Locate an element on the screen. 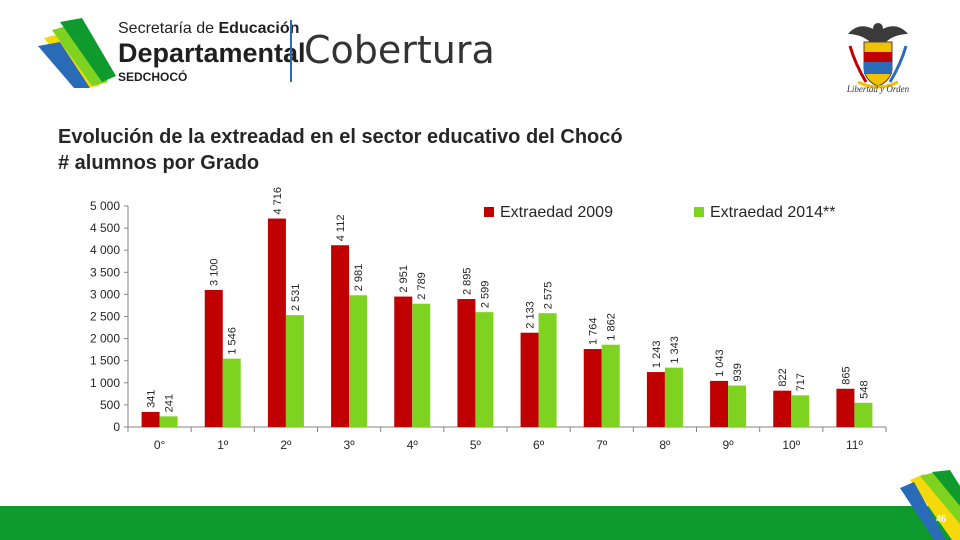 The height and width of the screenshot is (540, 960). data-label: 2 599 is located at coordinates (485, 295).